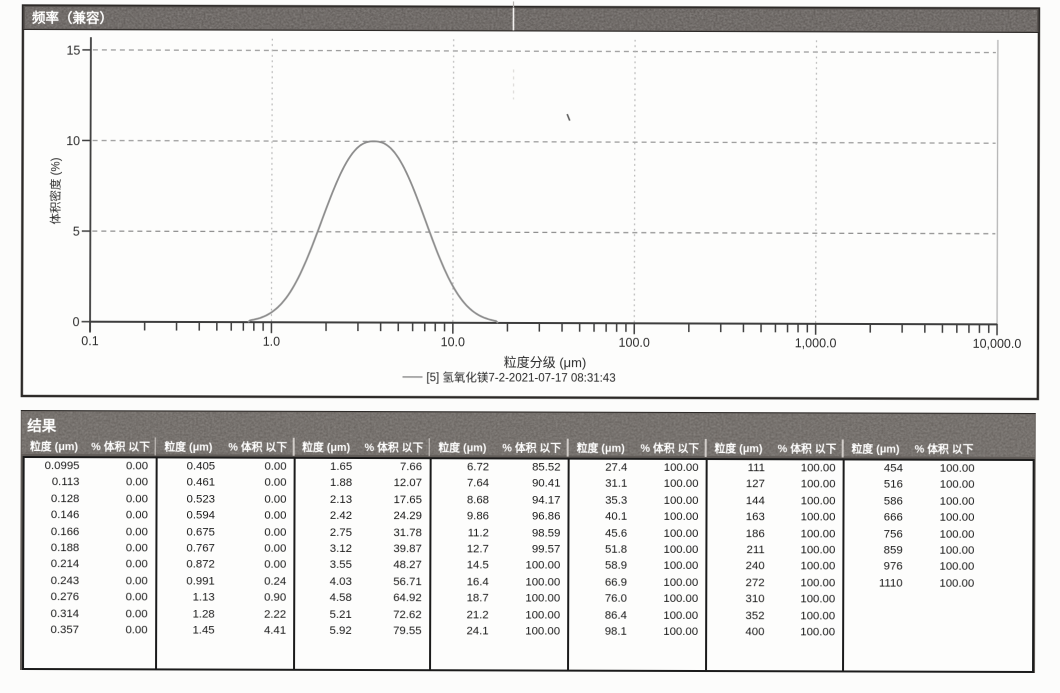 The height and width of the screenshot is (693, 1060). I want to click on svg-text: 0.1, so click(89, 341).